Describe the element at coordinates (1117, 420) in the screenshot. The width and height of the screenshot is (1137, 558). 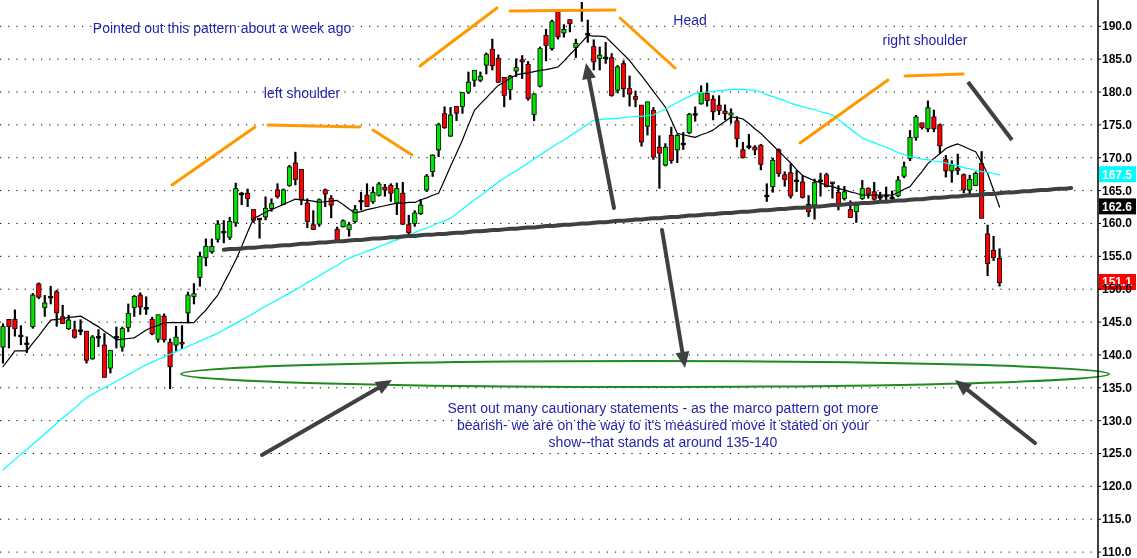
I see `y-tick-label: 130.0` at that location.